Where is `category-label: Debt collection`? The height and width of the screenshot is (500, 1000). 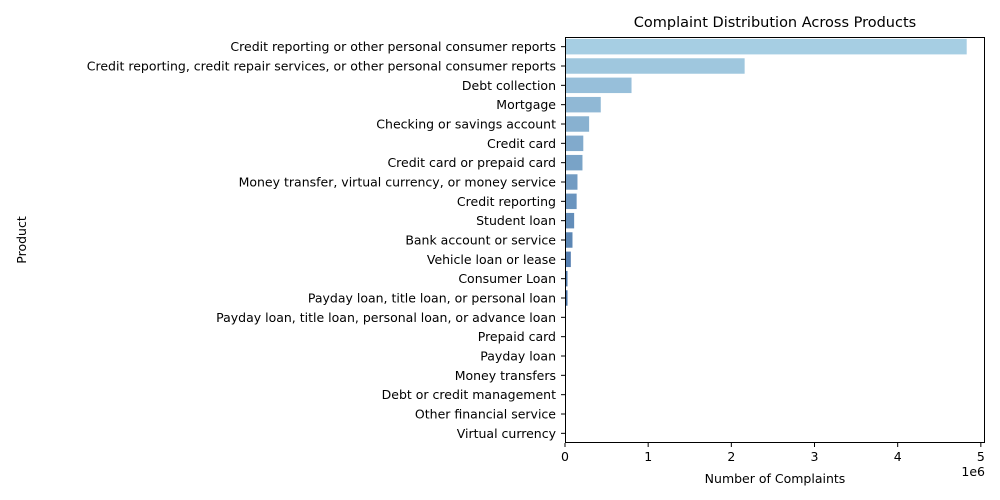 category-label: Debt collection is located at coordinates (509, 85).